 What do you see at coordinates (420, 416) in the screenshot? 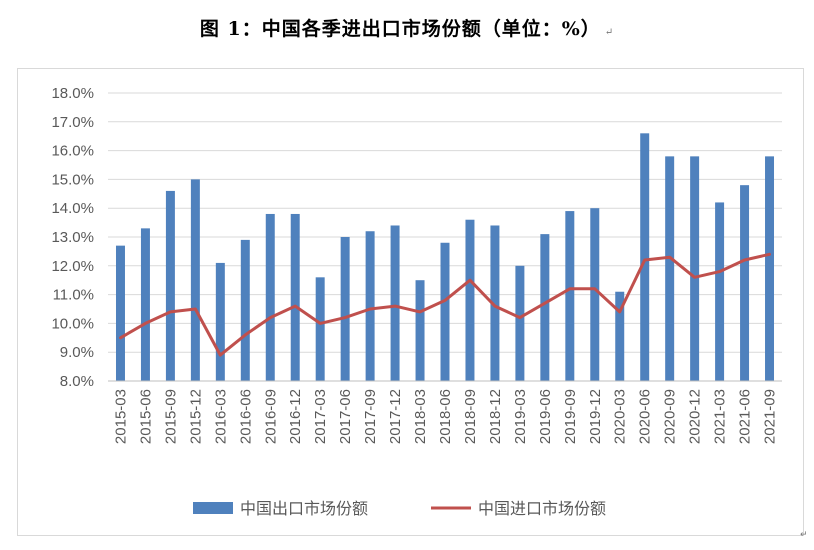
I see `x-tick-label: 2018-03` at bounding box center [420, 416].